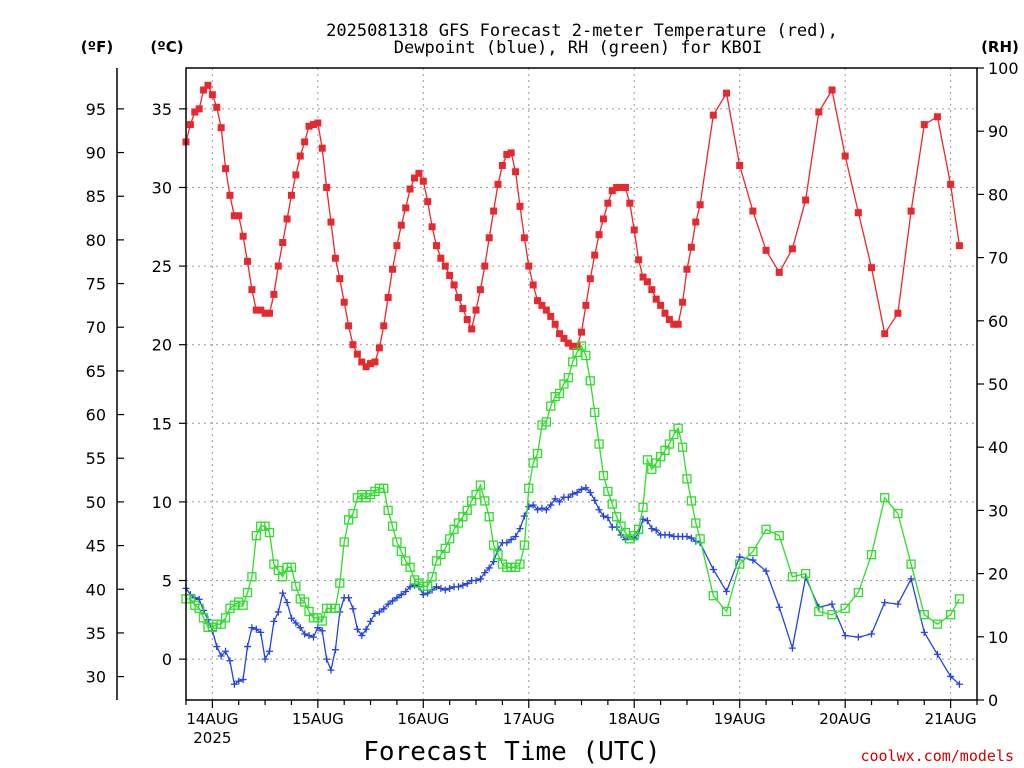  What do you see at coordinates (511, 752) in the screenshot?
I see `x-axis-title: Forecast Time (UTC)` at bounding box center [511, 752].